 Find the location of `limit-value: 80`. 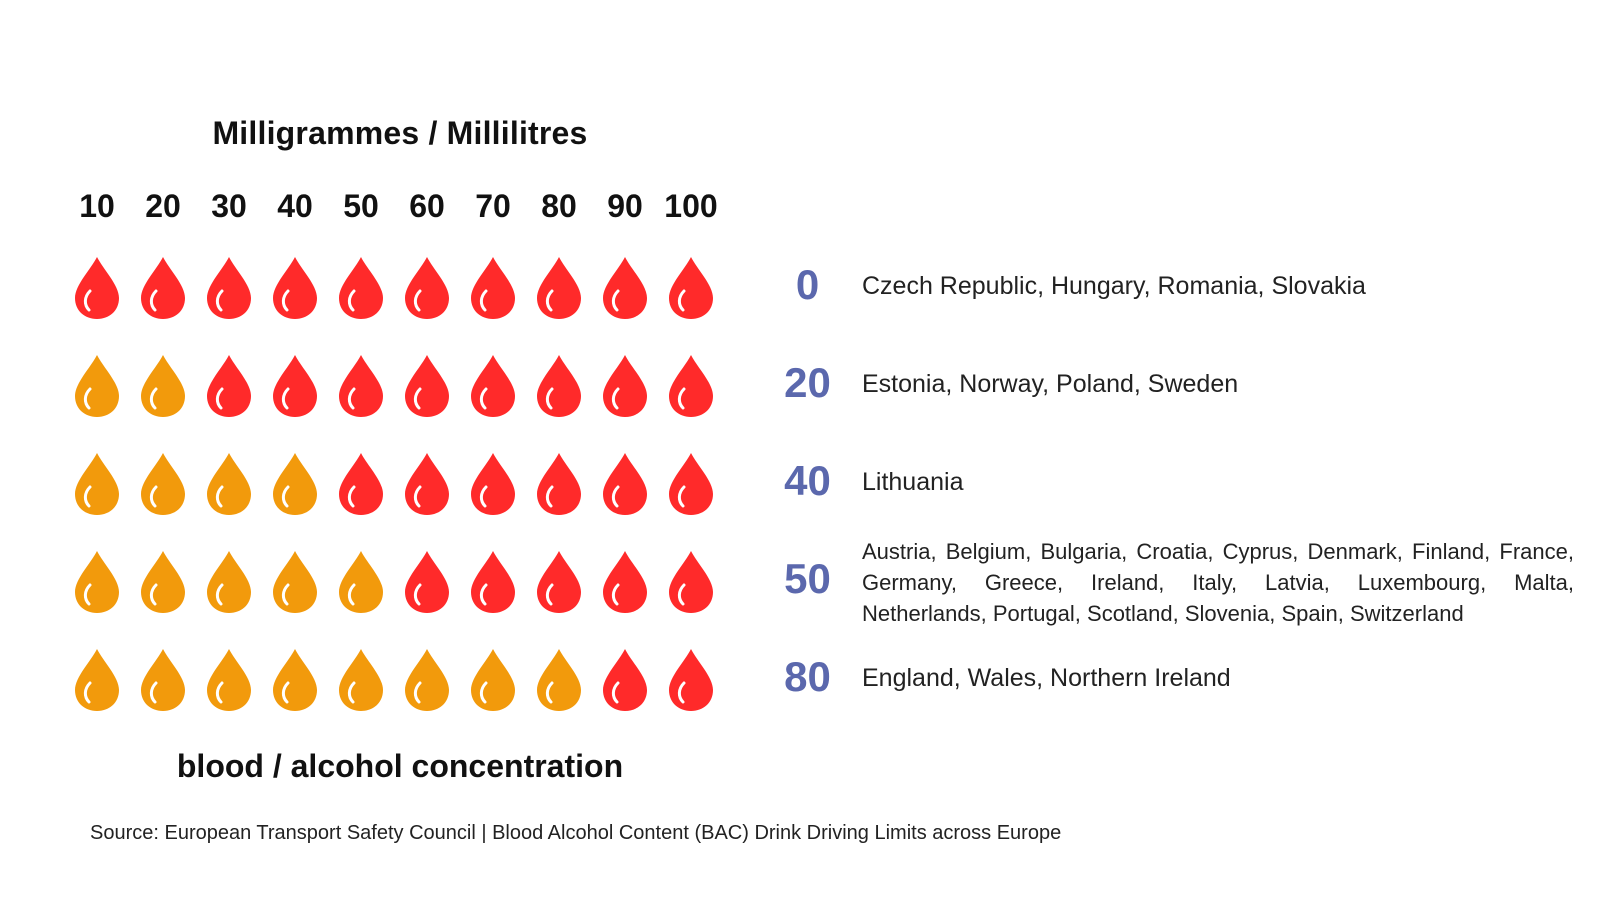

limit-value: 80 is located at coordinates (807, 676).